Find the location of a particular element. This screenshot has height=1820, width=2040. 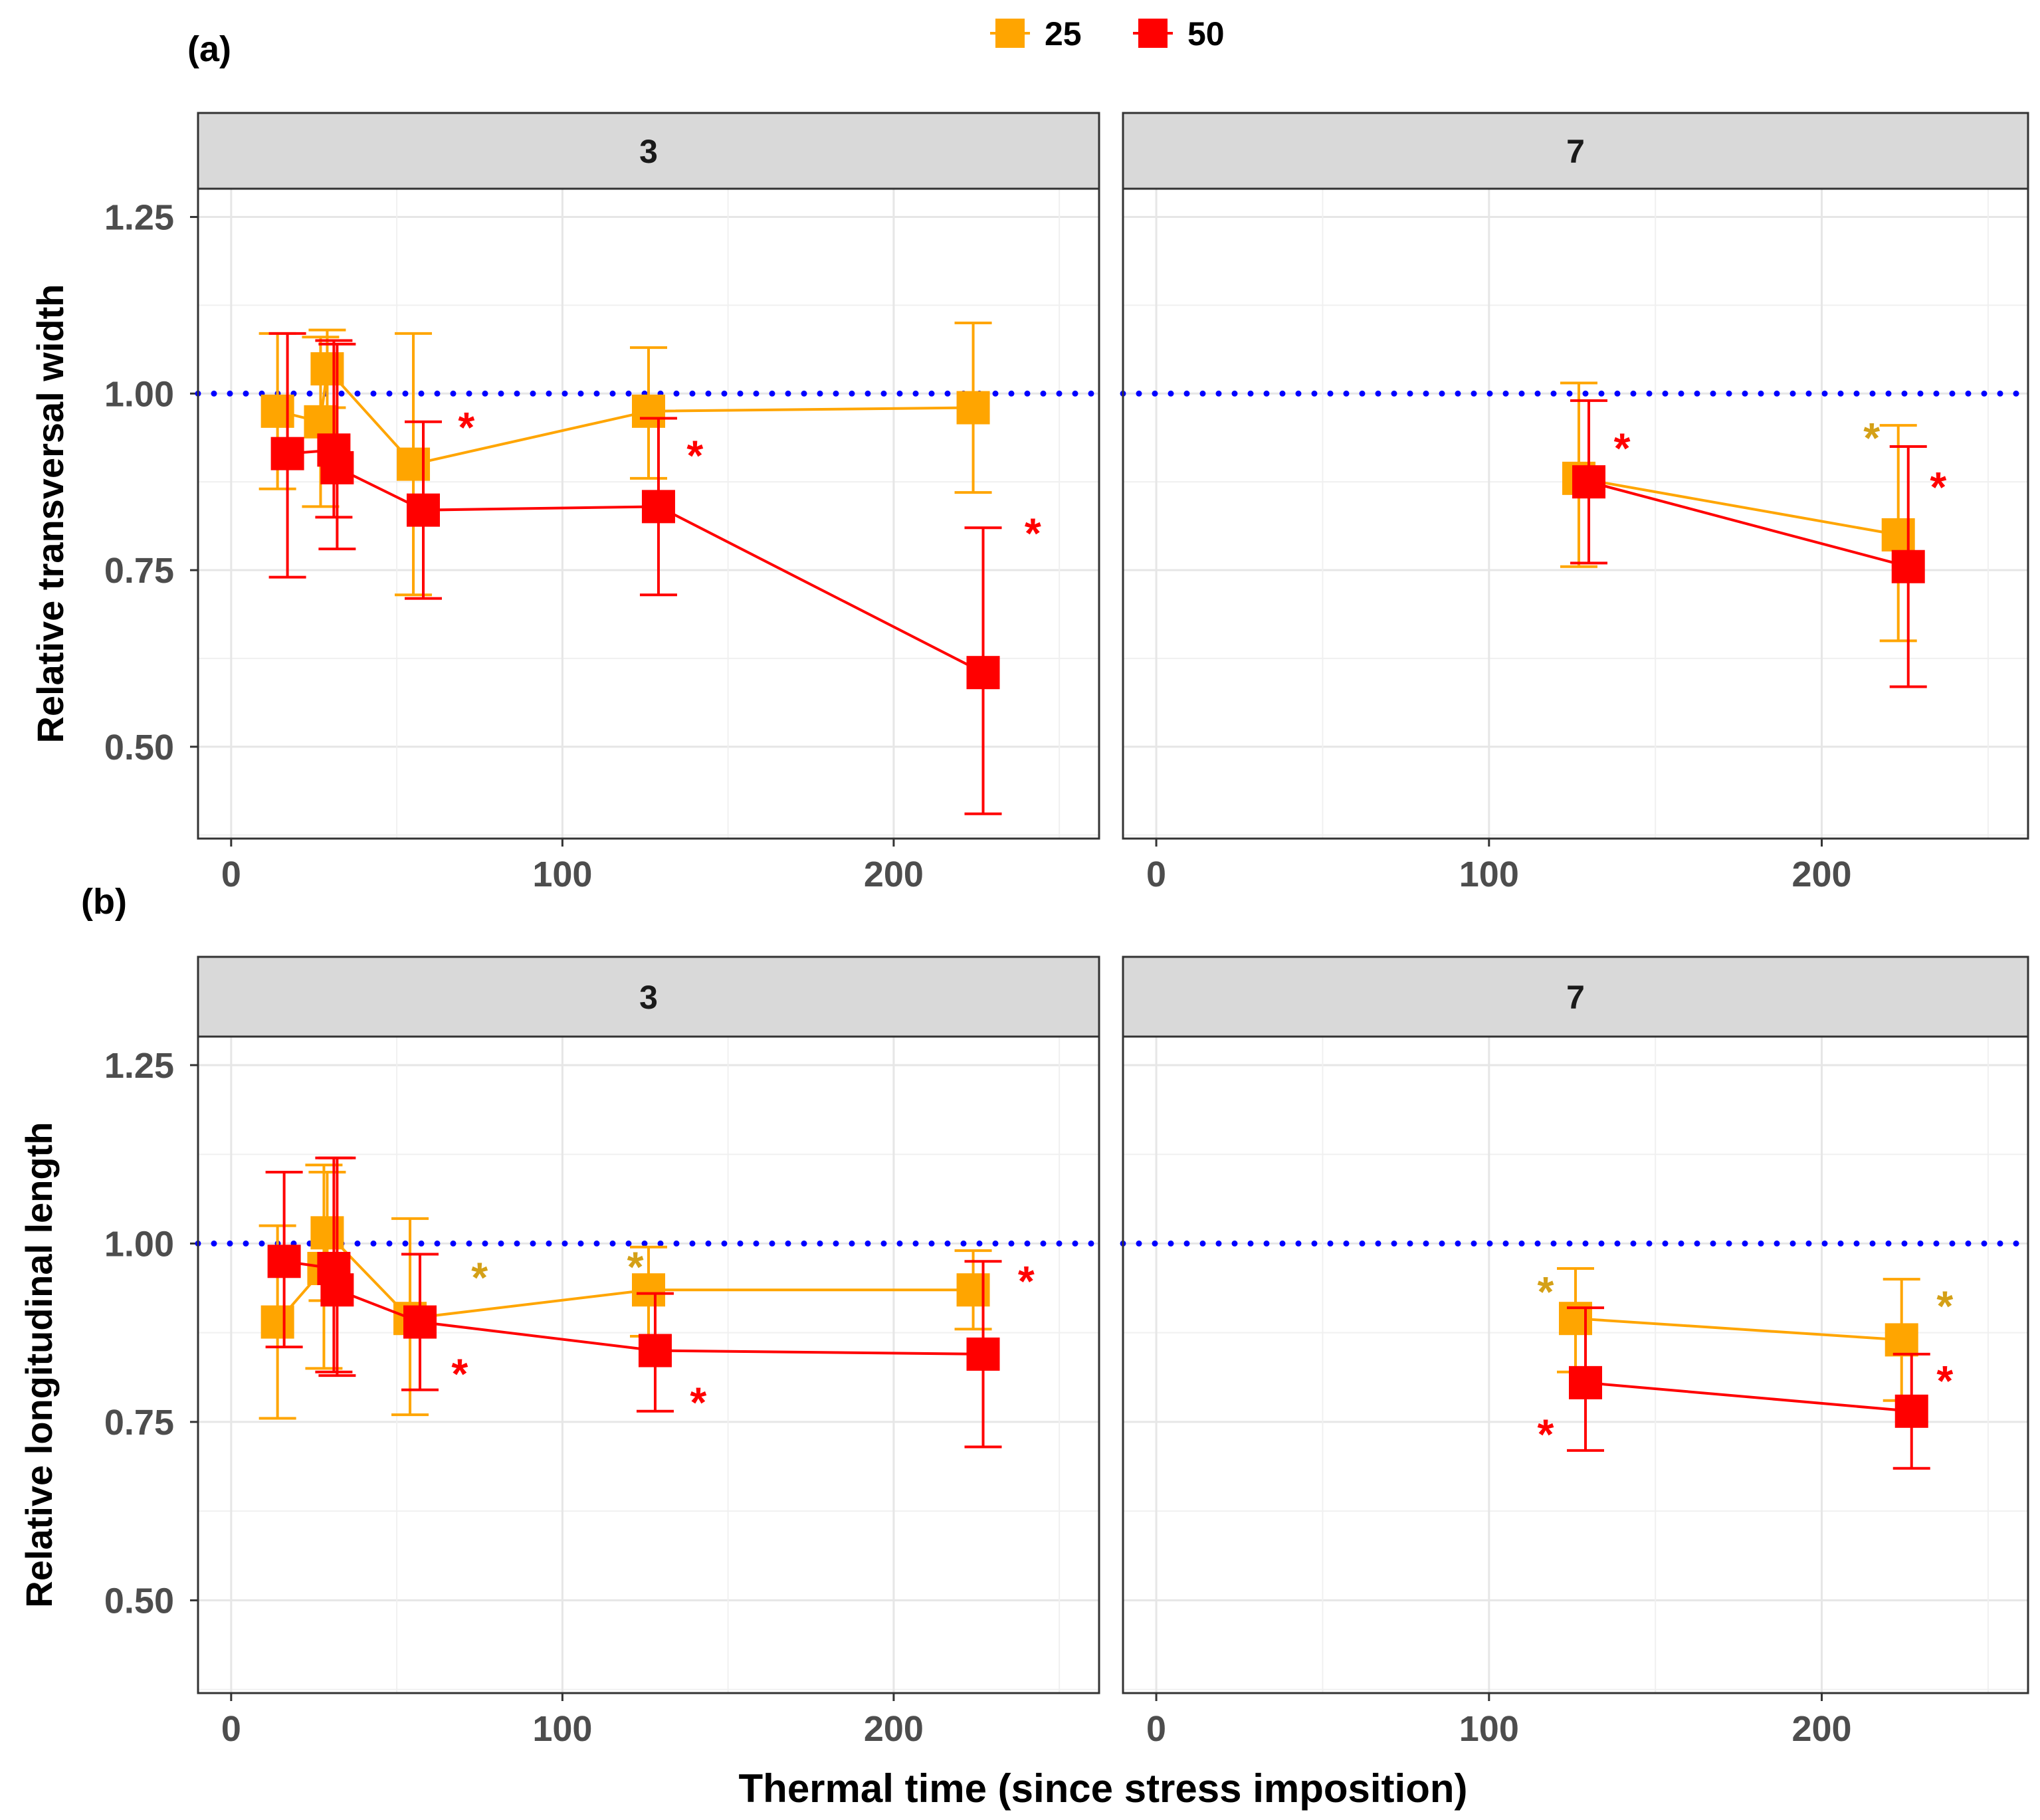

panel-label: (a) is located at coordinates (209, 49).